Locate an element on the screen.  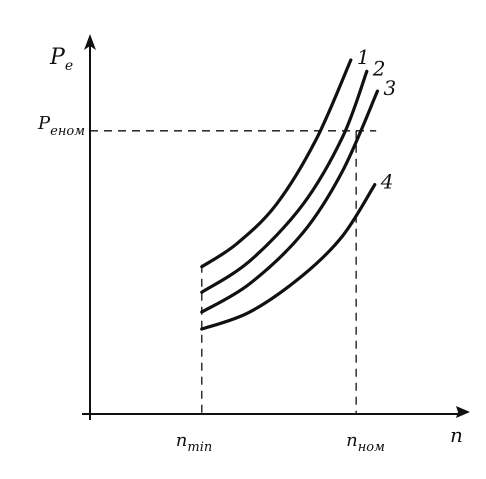
n-nom-tick-label: nном is located at coordinates (365, 442).